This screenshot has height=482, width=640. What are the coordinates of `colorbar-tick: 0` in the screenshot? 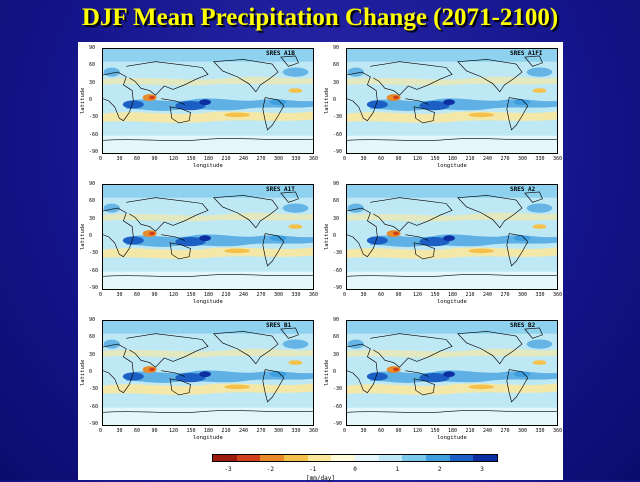 It's located at (355, 469).